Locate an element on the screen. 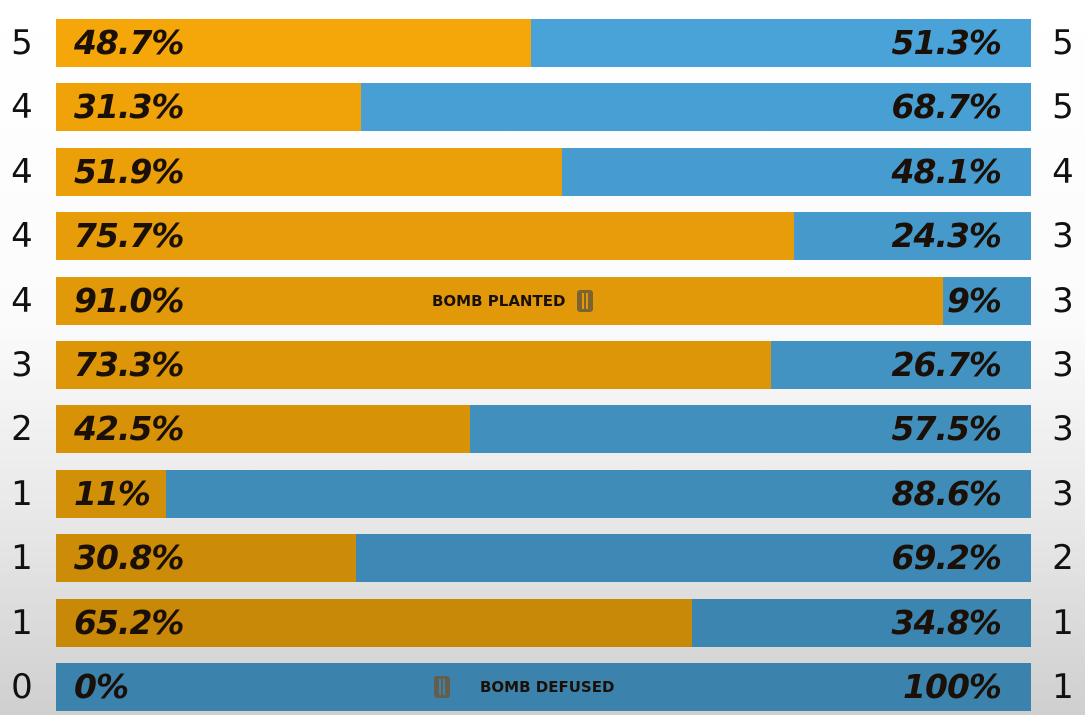 The width and height of the screenshot is (1085, 715). stacked-bar: 11% 88.6% is located at coordinates (543, 493).